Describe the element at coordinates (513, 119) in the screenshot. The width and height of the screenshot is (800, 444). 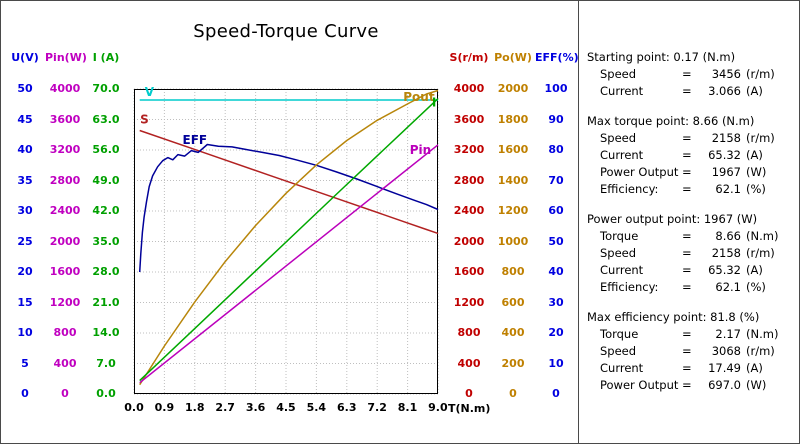
I see `axis-tick-label: 1800` at that location.